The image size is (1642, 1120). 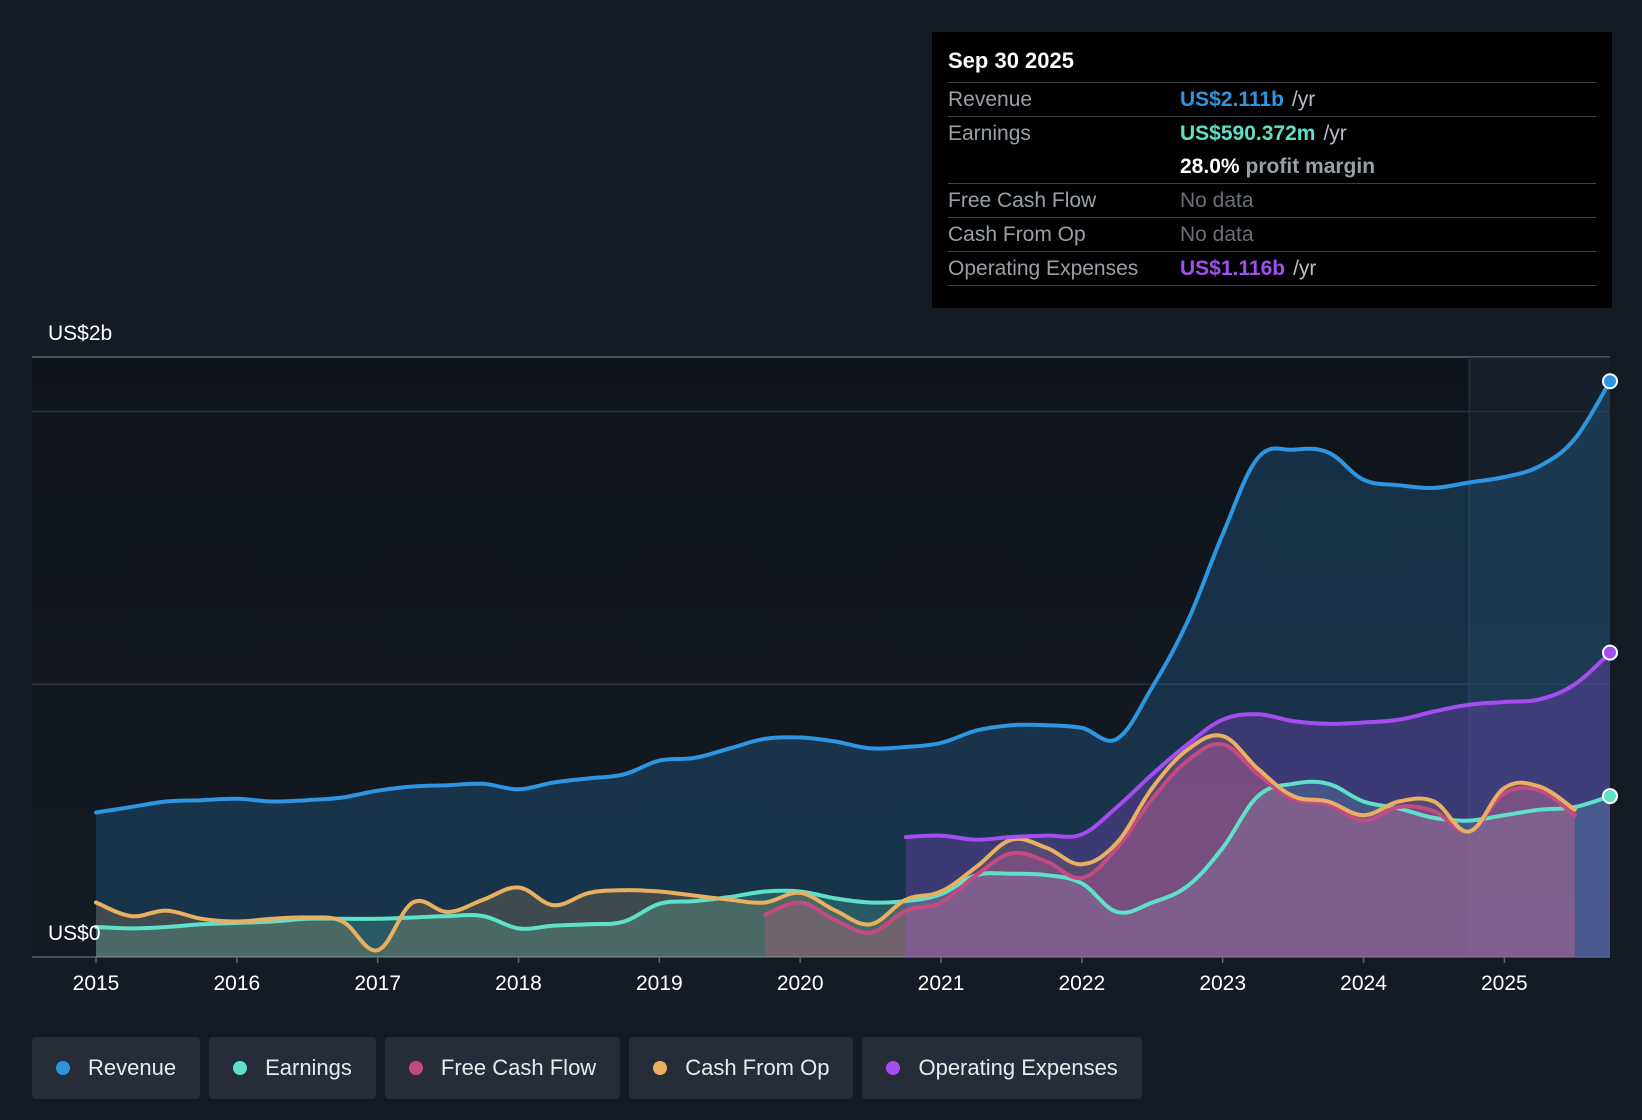 I want to click on x-tick-label: 2019, so click(x=659, y=983).